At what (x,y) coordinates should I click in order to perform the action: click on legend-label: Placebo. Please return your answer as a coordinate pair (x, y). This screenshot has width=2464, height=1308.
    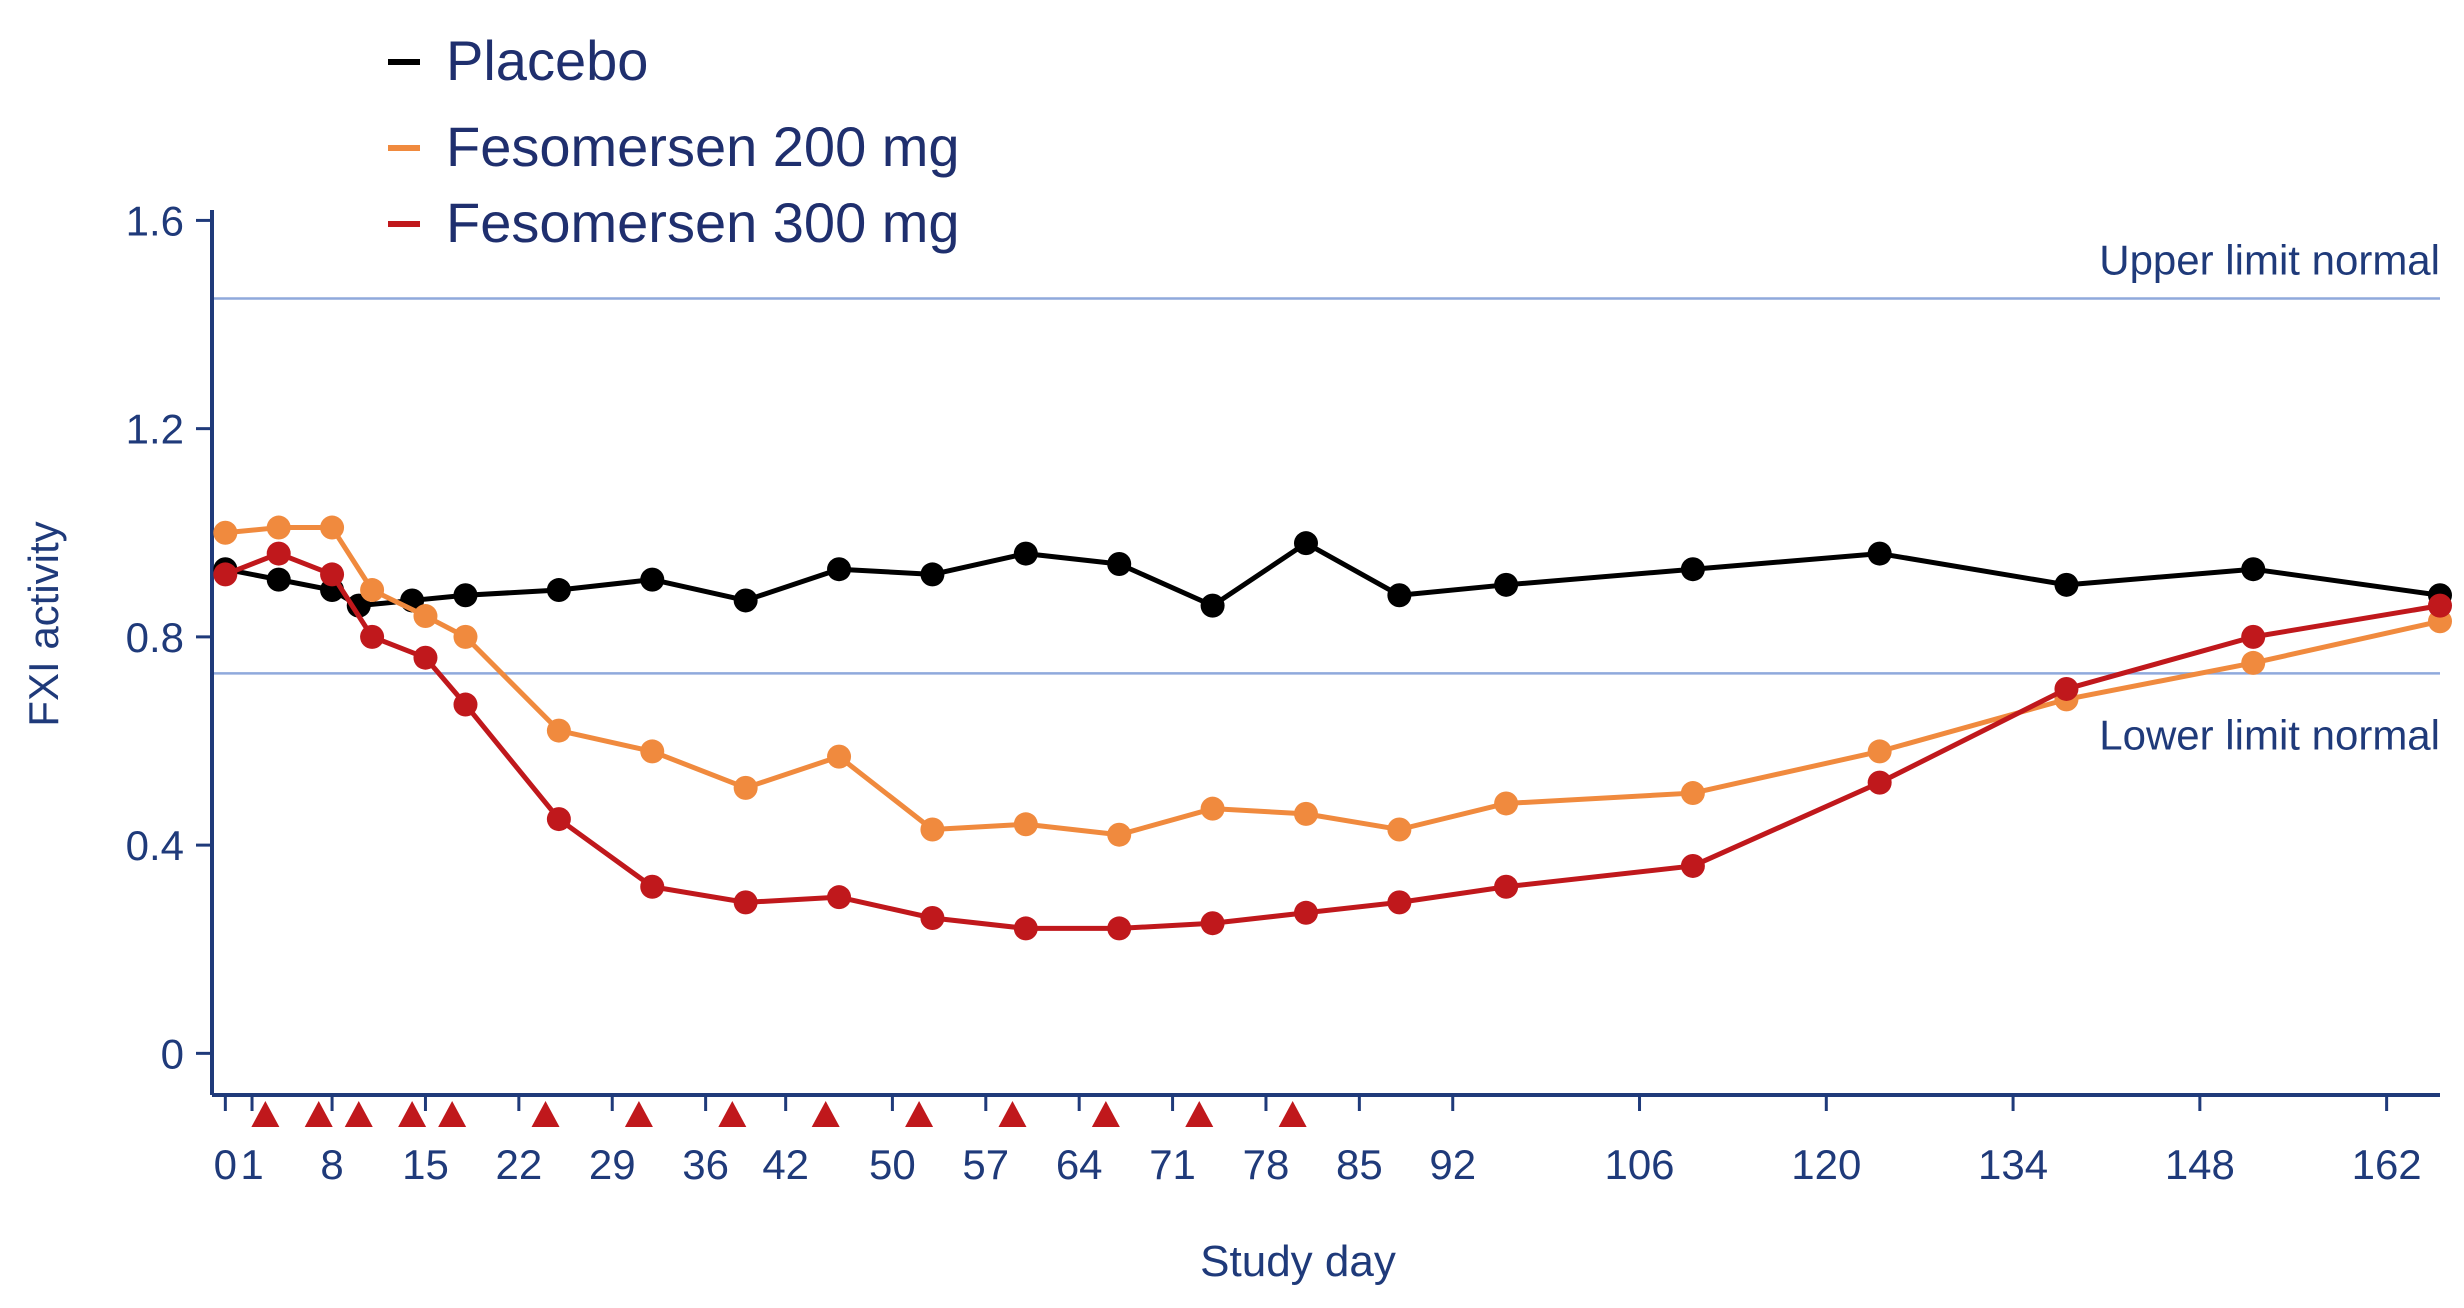
    Looking at the image, I should click on (547, 60).